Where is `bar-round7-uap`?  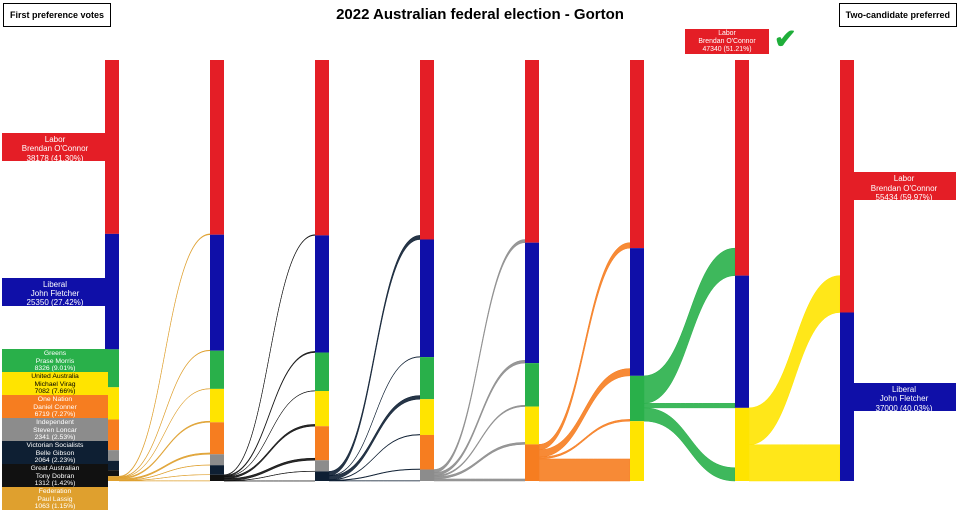
bar-round7-uap is located at coordinates (742, 444).